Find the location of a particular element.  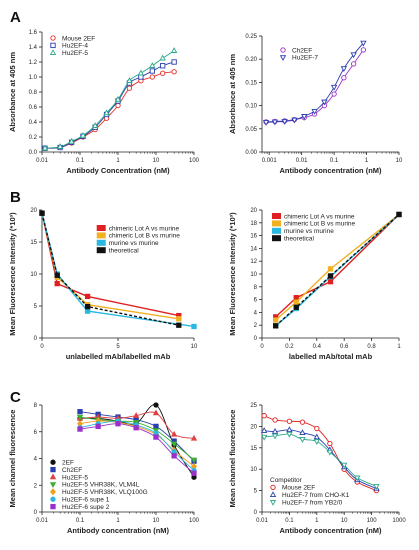

y-tick-label: 5 is located at coordinates (36, 307).